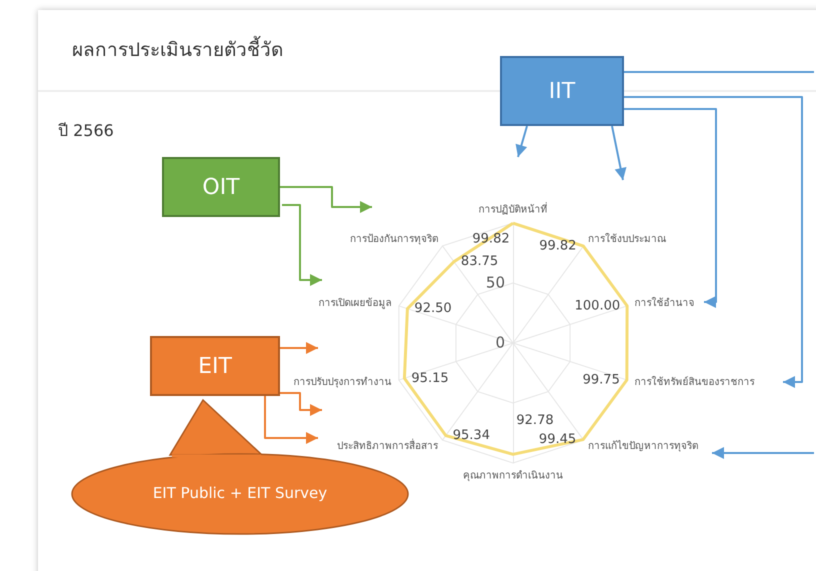 The height and width of the screenshot is (571, 816). Describe the element at coordinates (86, 131) in the screenshot. I see `text: ปี 2566` at that location.